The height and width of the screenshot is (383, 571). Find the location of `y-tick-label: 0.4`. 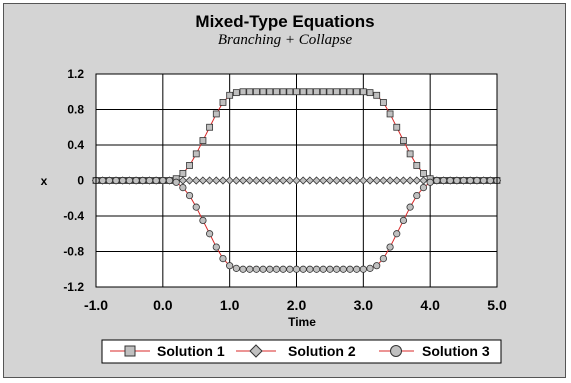

y-tick-label: 0.4 is located at coordinates (75, 145).